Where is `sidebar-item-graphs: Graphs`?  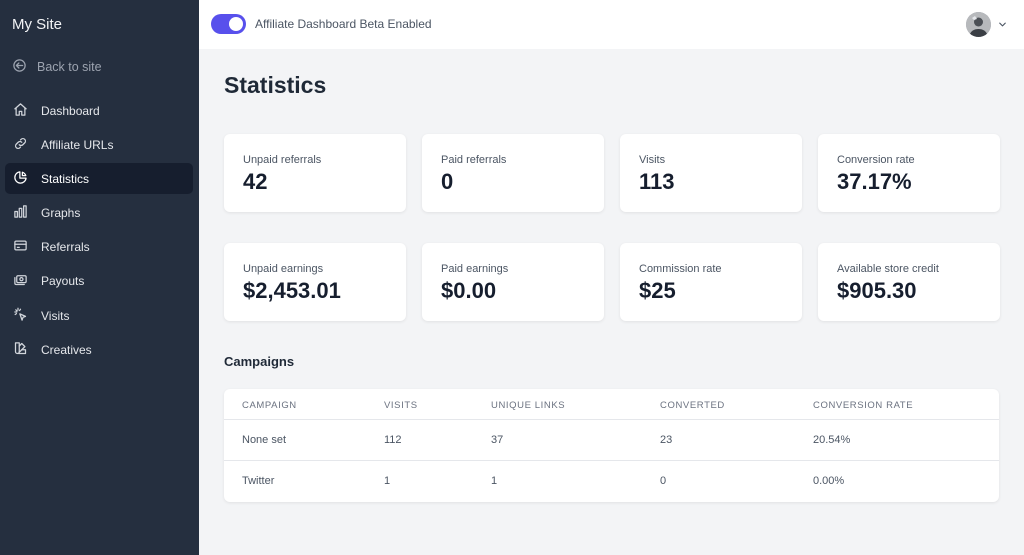
sidebar-item-graphs: Graphs is located at coordinates (99, 213).